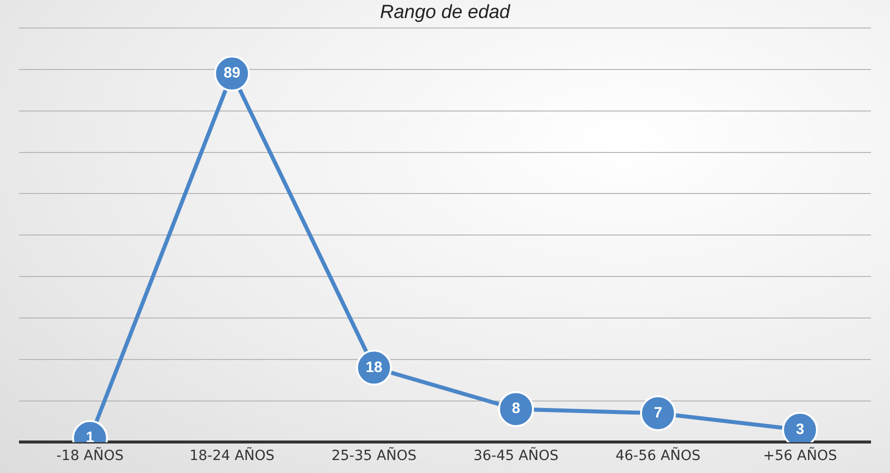  What do you see at coordinates (516, 455) in the screenshot?
I see `x-tick-label: 36-45 AÑOS` at bounding box center [516, 455].